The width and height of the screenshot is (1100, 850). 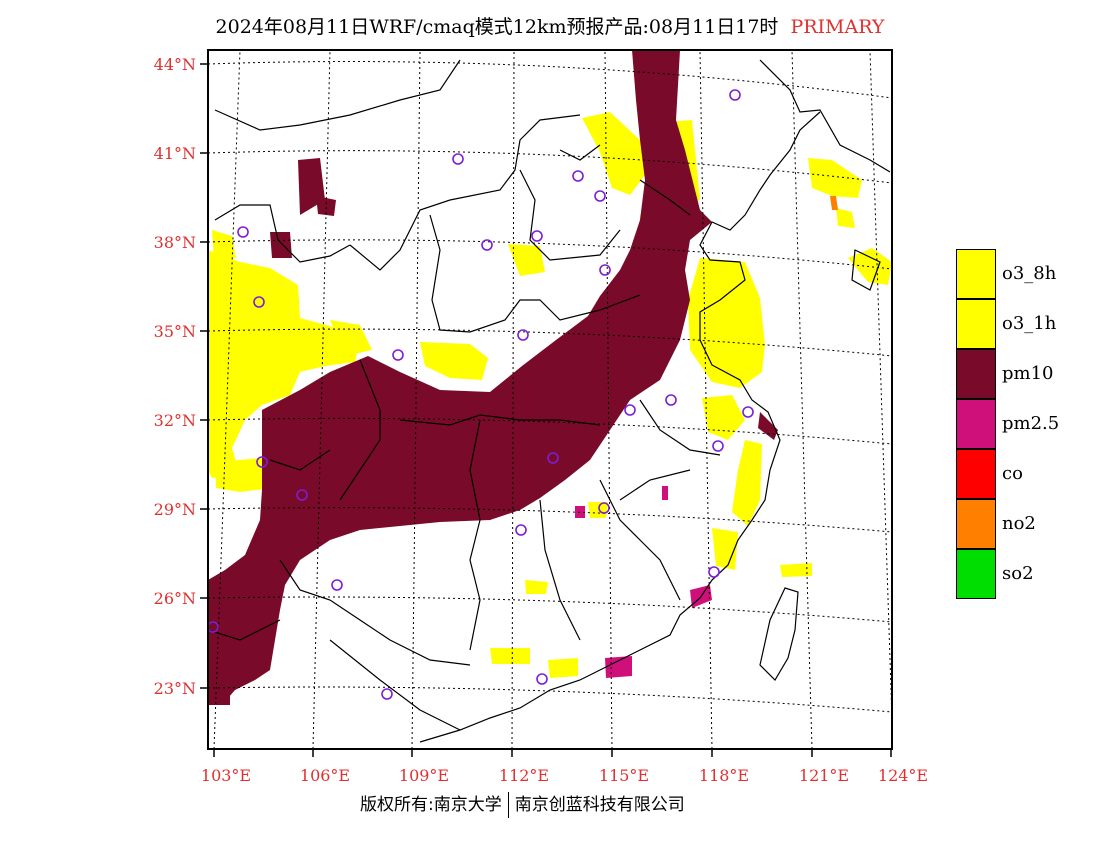 I want to click on copyright-separator, so click(x=508, y=805).